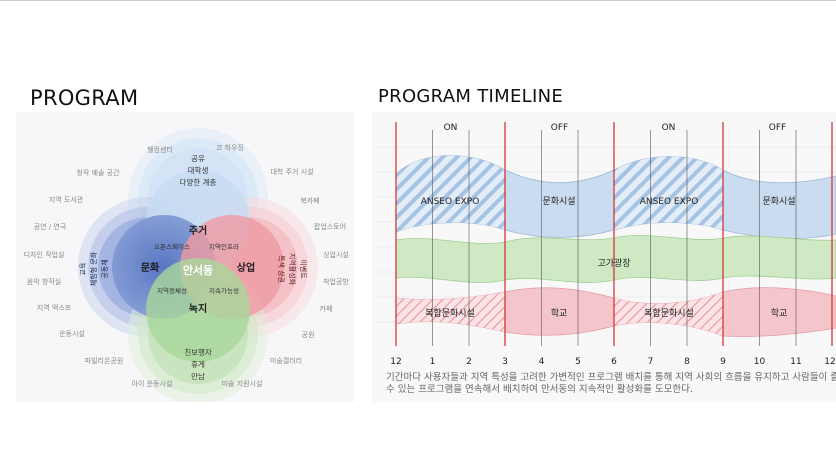 This screenshot has width=836, height=475. I want to click on outer-label: 지역 도서관, so click(66, 199).